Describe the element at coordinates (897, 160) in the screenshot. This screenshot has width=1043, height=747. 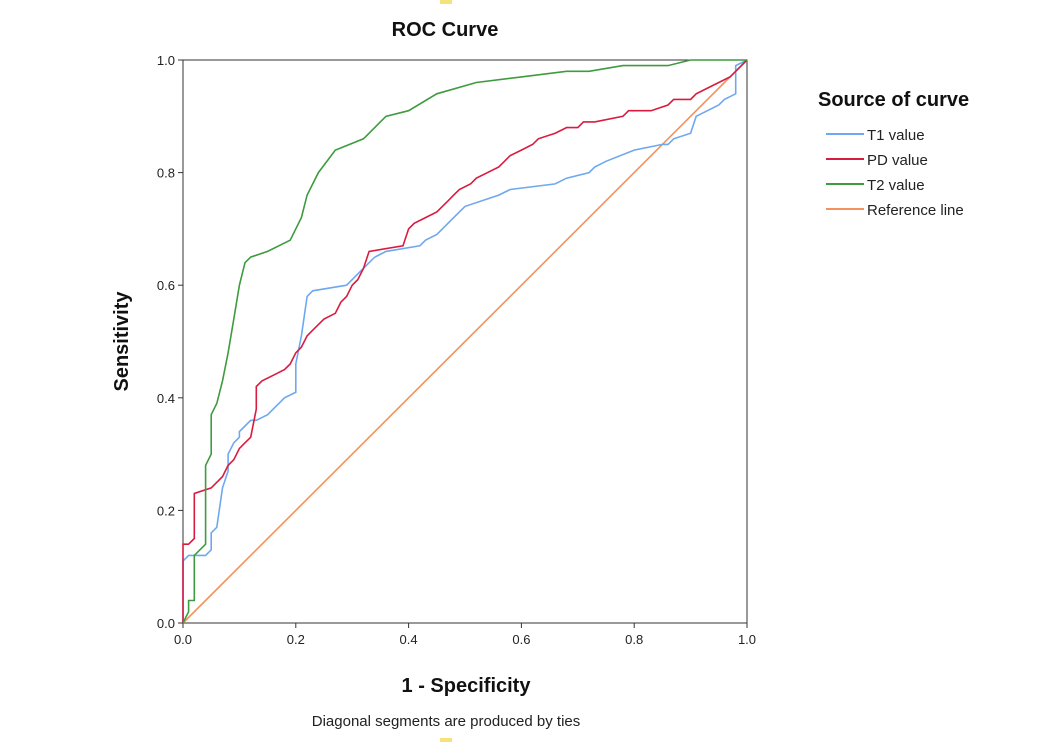
I see `legend-label-pd-value: PD value` at that location.